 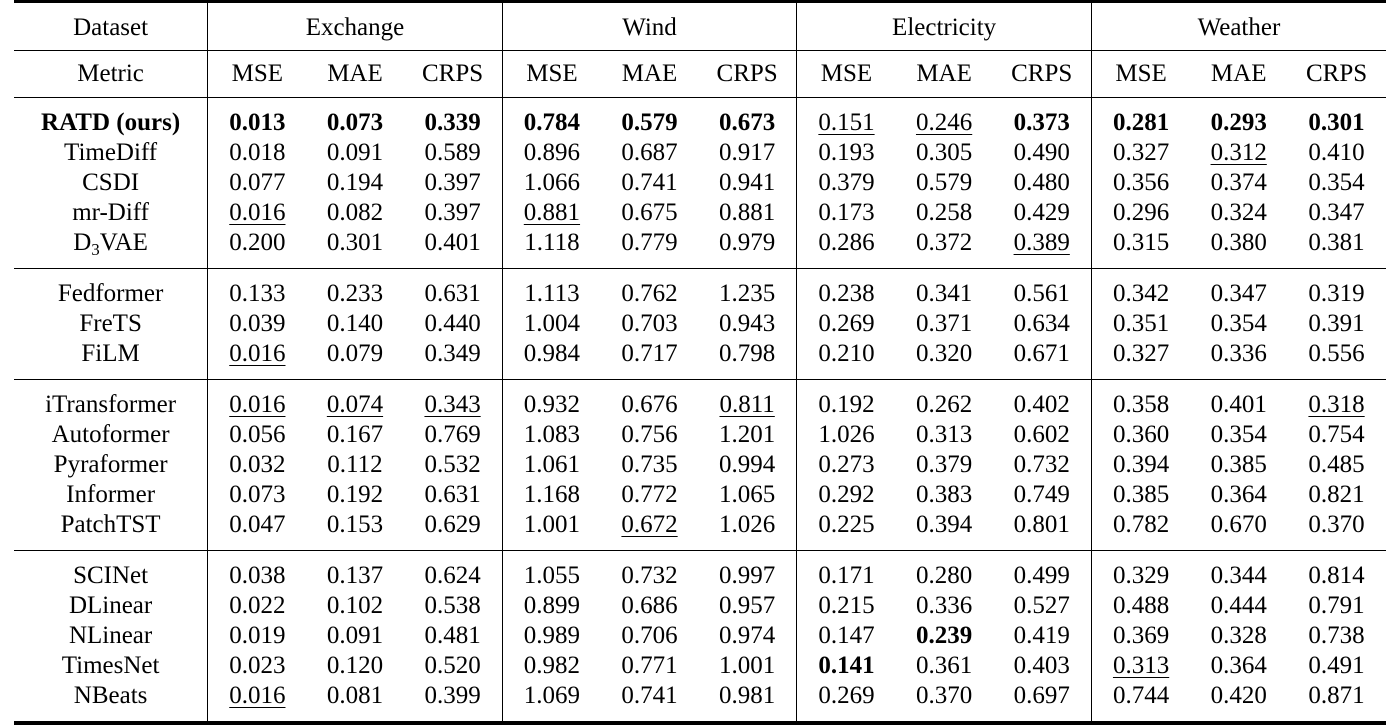 What do you see at coordinates (452, 404) in the screenshot?
I see `metric-value: 0.343` at bounding box center [452, 404].